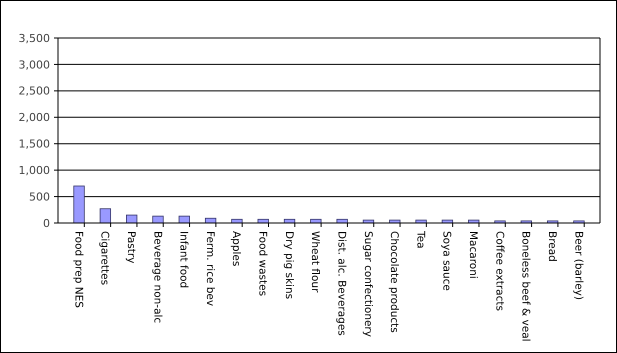  What do you see at coordinates (368, 284) in the screenshot?
I see `x-tick-label: Sugar confectionery` at bounding box center [368, 284].